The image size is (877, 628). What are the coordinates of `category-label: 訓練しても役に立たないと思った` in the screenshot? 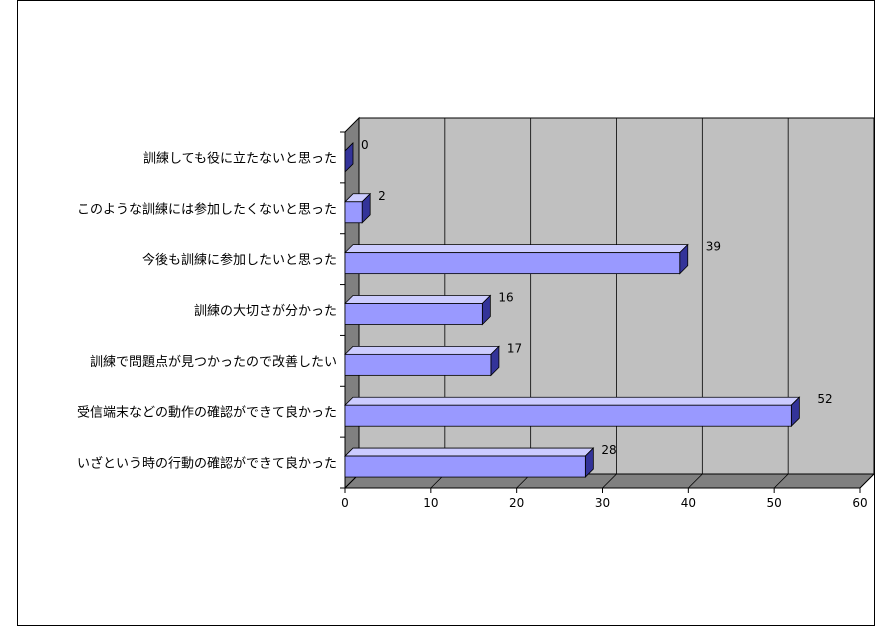 It's located at (240, 158).